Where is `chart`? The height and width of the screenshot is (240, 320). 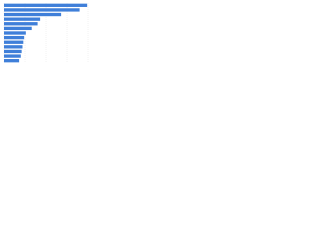
chart is located at coordinates (46, 33).